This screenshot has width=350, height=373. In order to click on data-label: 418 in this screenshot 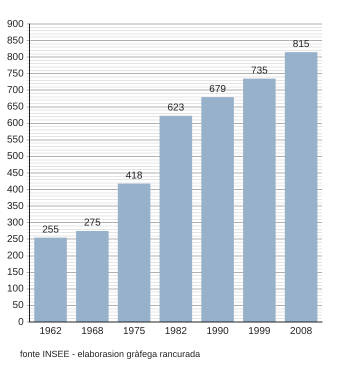, I will do `click(134, 176)`.